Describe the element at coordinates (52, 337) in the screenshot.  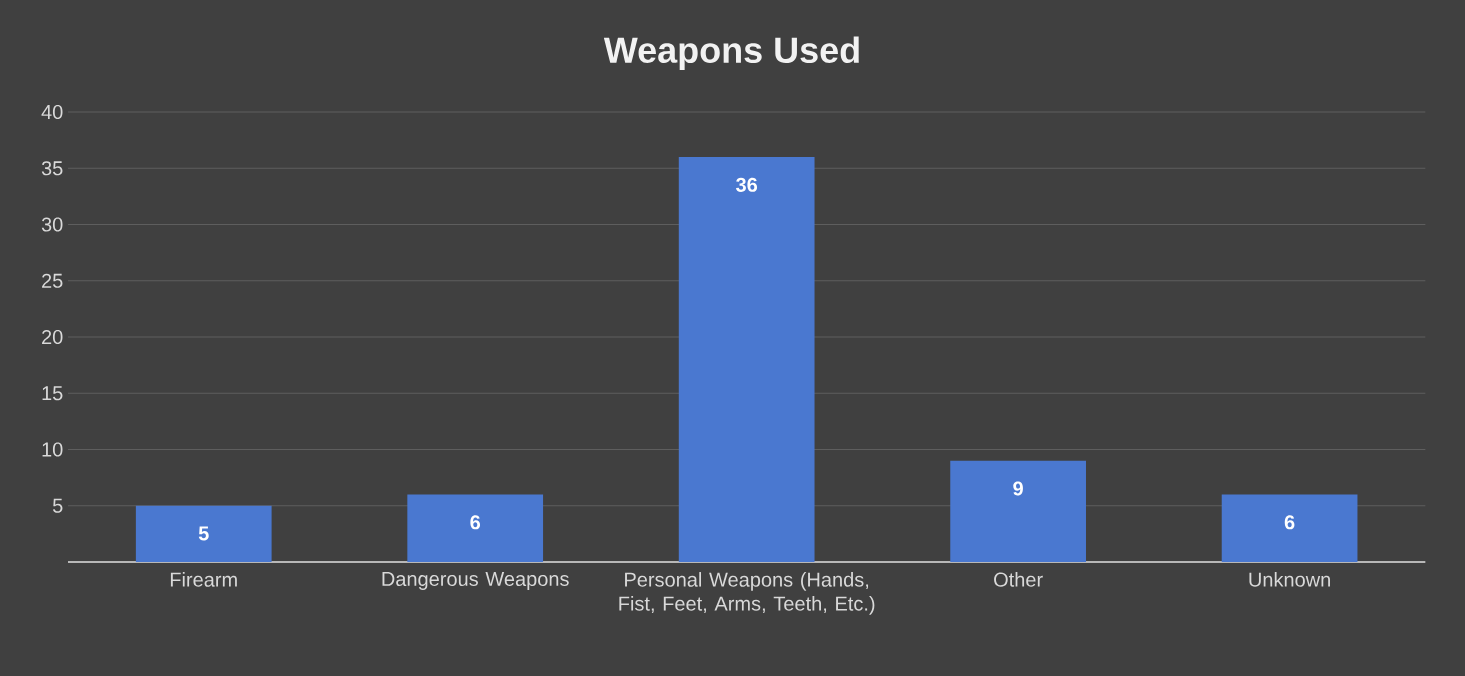
I see `y-tick-label: 20` at that location.